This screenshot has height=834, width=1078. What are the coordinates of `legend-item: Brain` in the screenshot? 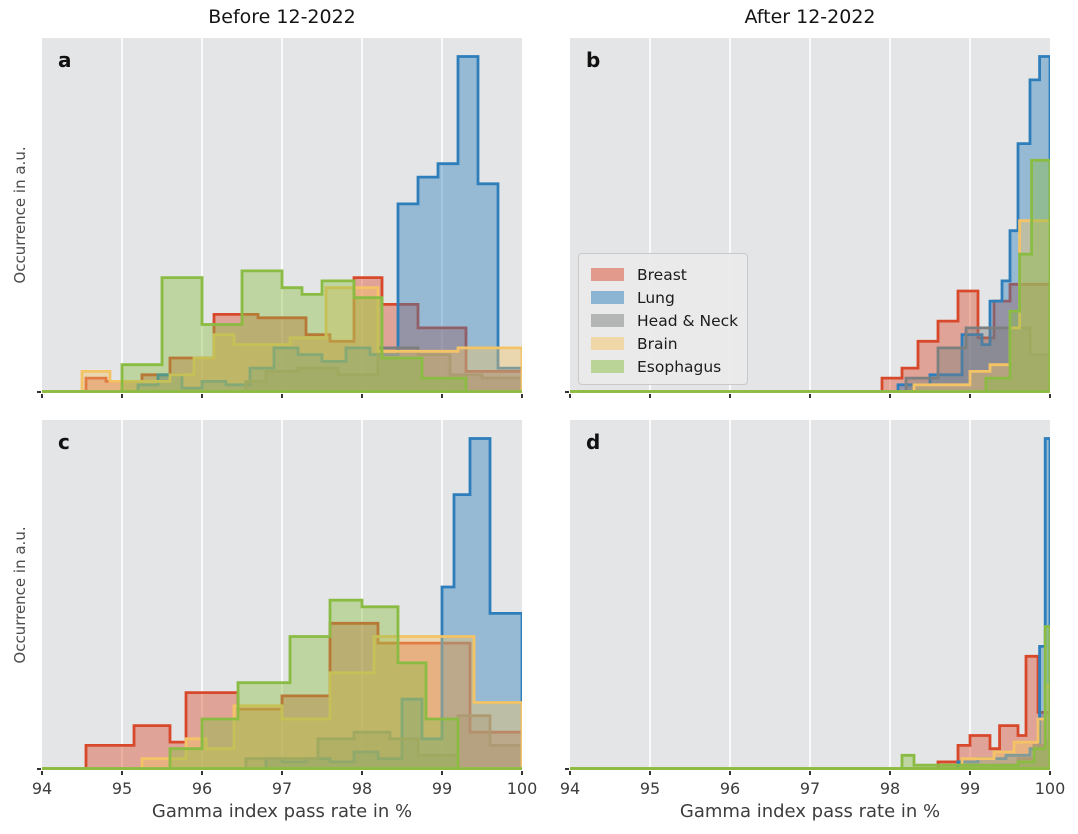 It's located at (669, 343).